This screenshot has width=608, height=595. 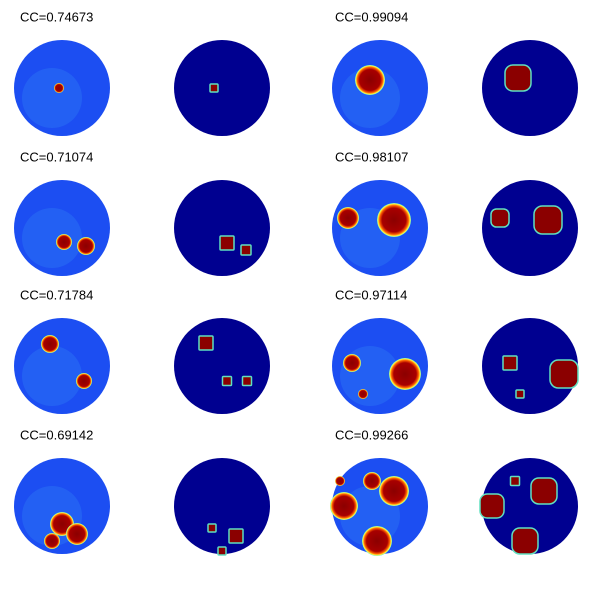 What do you see at coordinates (56, 156) in the screenshot?
I see `cc-label: CC=0.71074` at bounding box center [56, 156].